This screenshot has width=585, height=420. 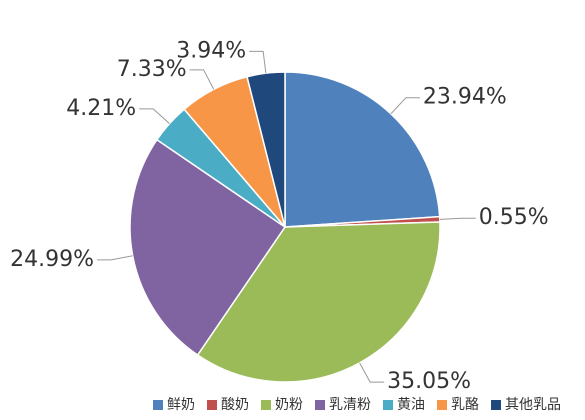 What do you see at coordinates (533, 405) in the screenshot?
I see `legend-label: 其他乳品` at bounding box center [533, 405].